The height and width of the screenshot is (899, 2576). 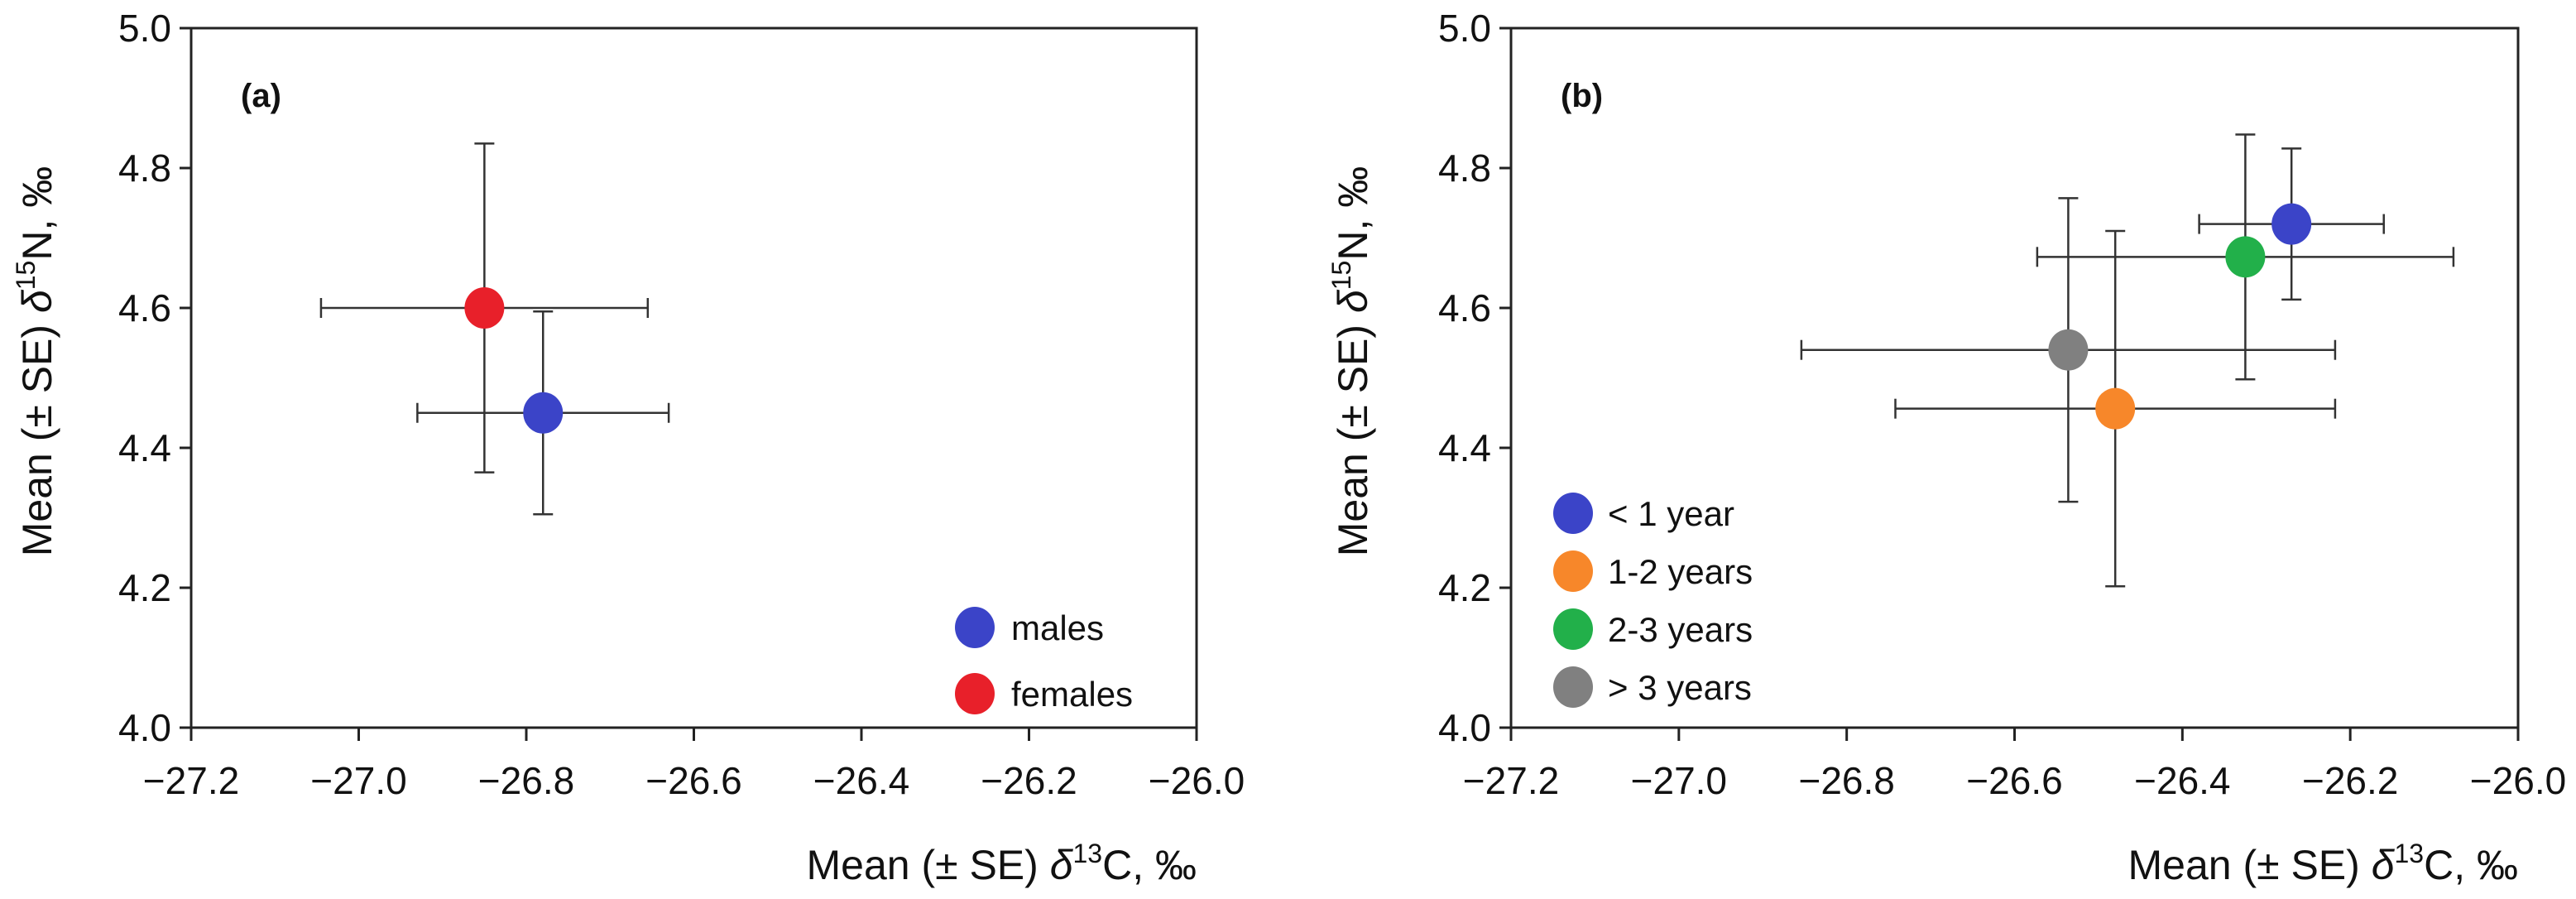 I want to click on panel-label: (a), so click(x=261, y=96).